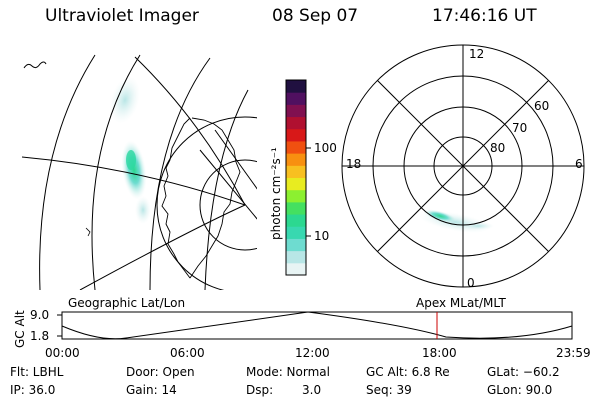  I want to click on geo-aurora-faint, so click(125, 100).